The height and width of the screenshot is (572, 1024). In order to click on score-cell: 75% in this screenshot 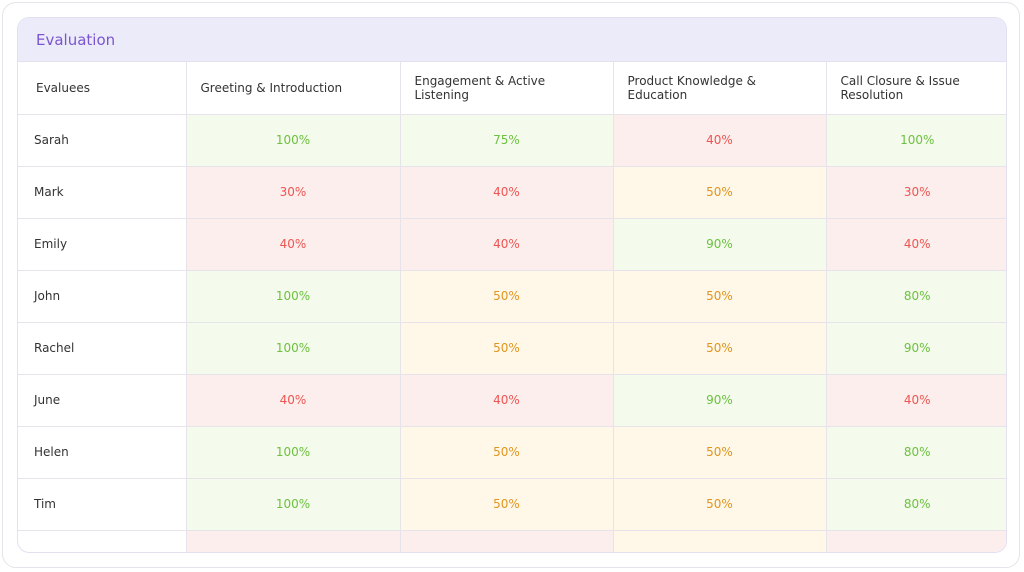, I will do `click(506, 140)`.